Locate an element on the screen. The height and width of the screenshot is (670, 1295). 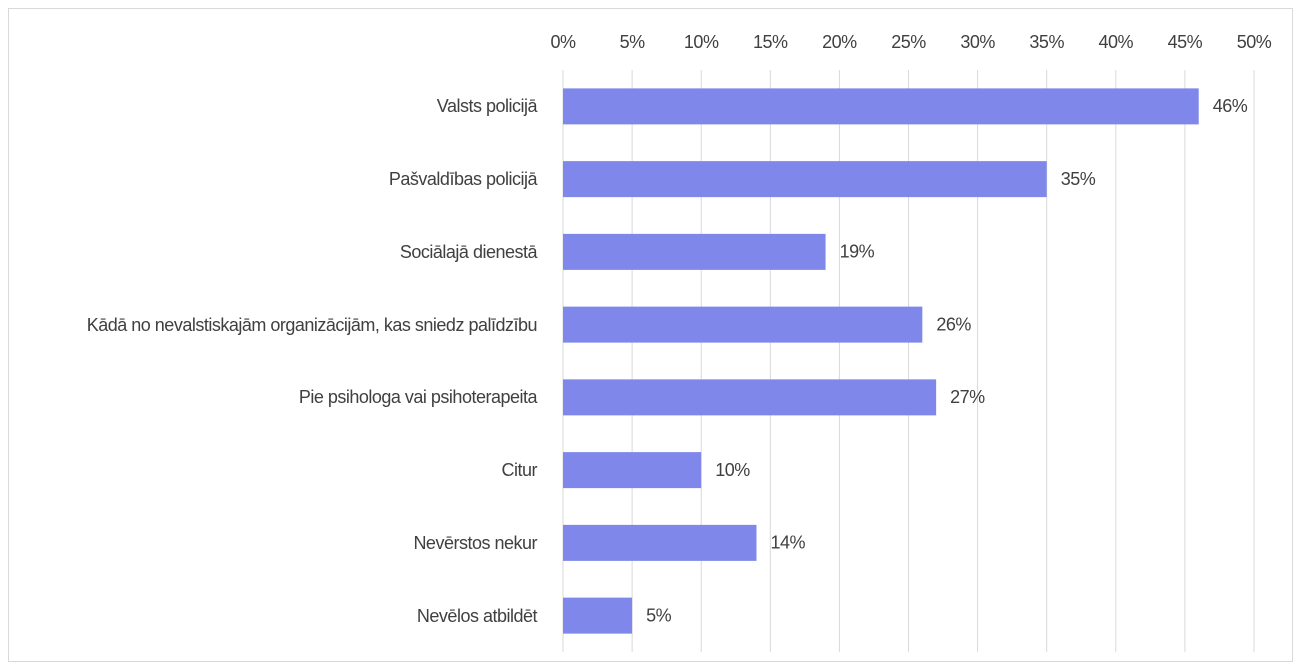
y-tick-label: Pašvaldības policijā is located at coordinates (463, 179).